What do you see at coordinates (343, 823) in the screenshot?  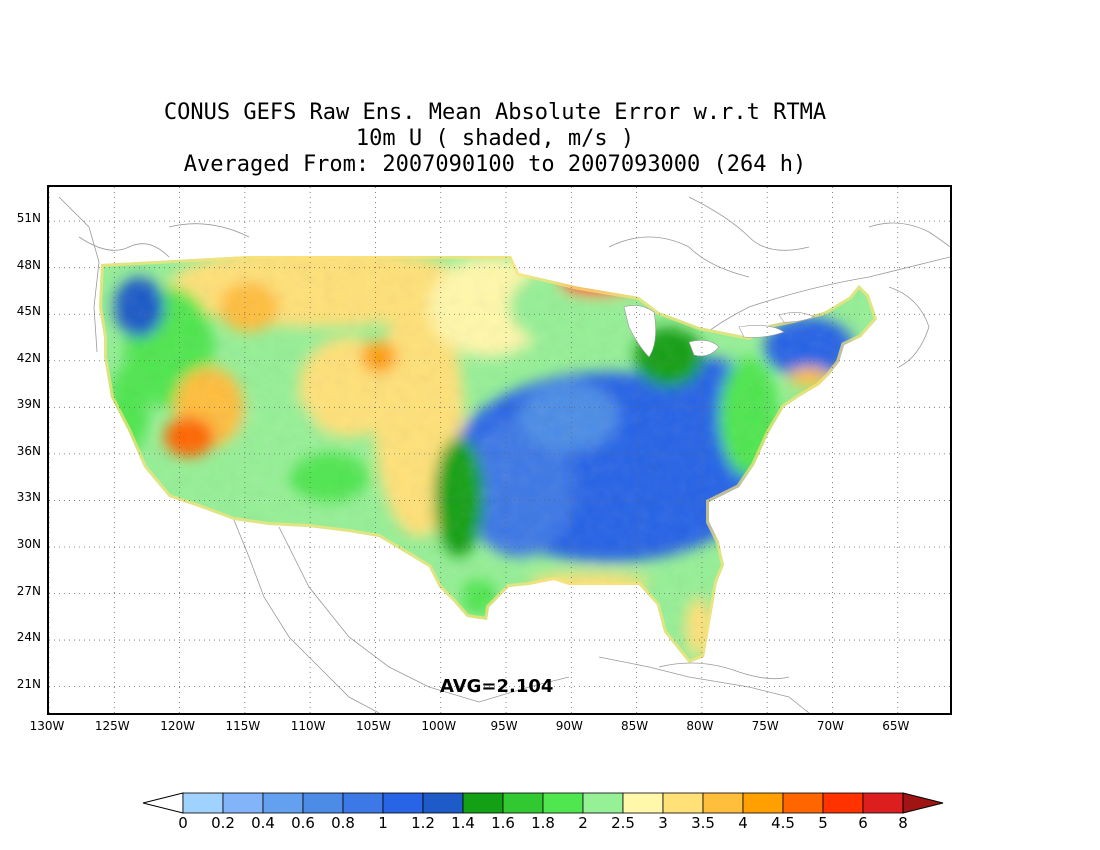 I see `colorbar-label: 0.8` at bounding box center [343, 823].